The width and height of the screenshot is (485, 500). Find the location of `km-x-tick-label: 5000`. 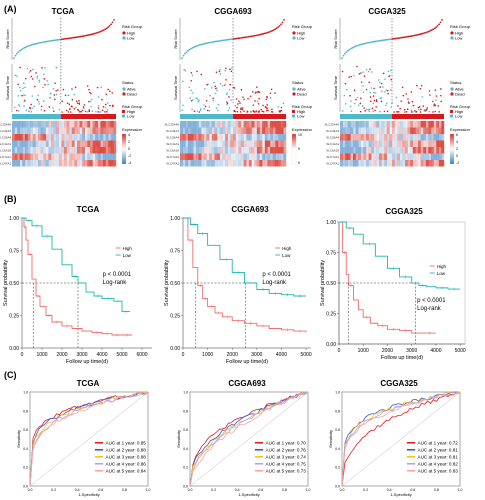

km-x-tick-label: 5000 is located at coordinates (121, 355).